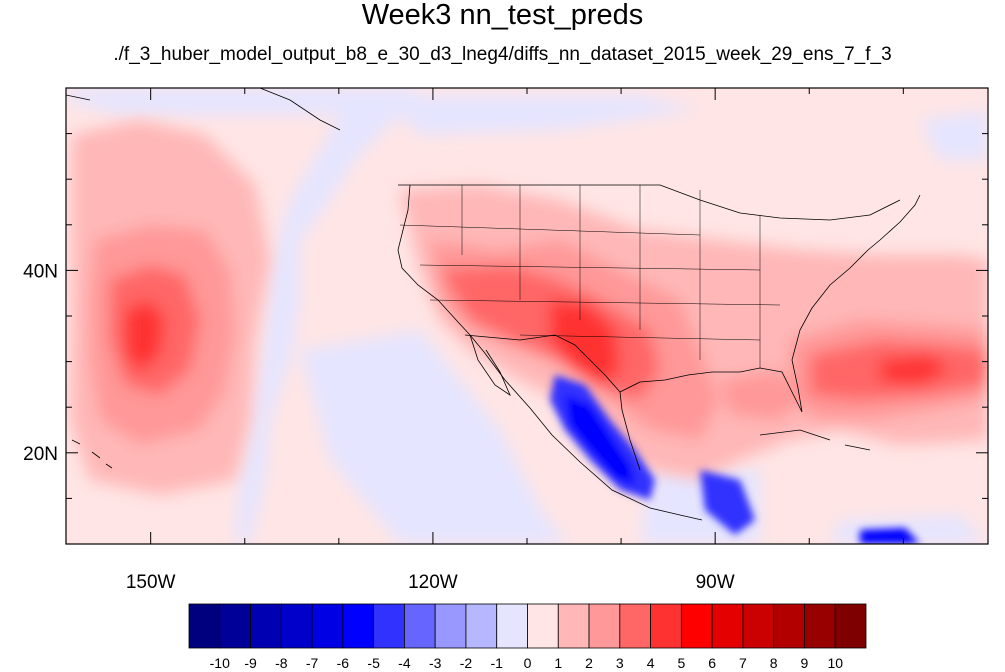  What do you see at coordinates (774, 663) in the screenshot?
I see `colorbar-label: 8` at bounding box center [774, 663].